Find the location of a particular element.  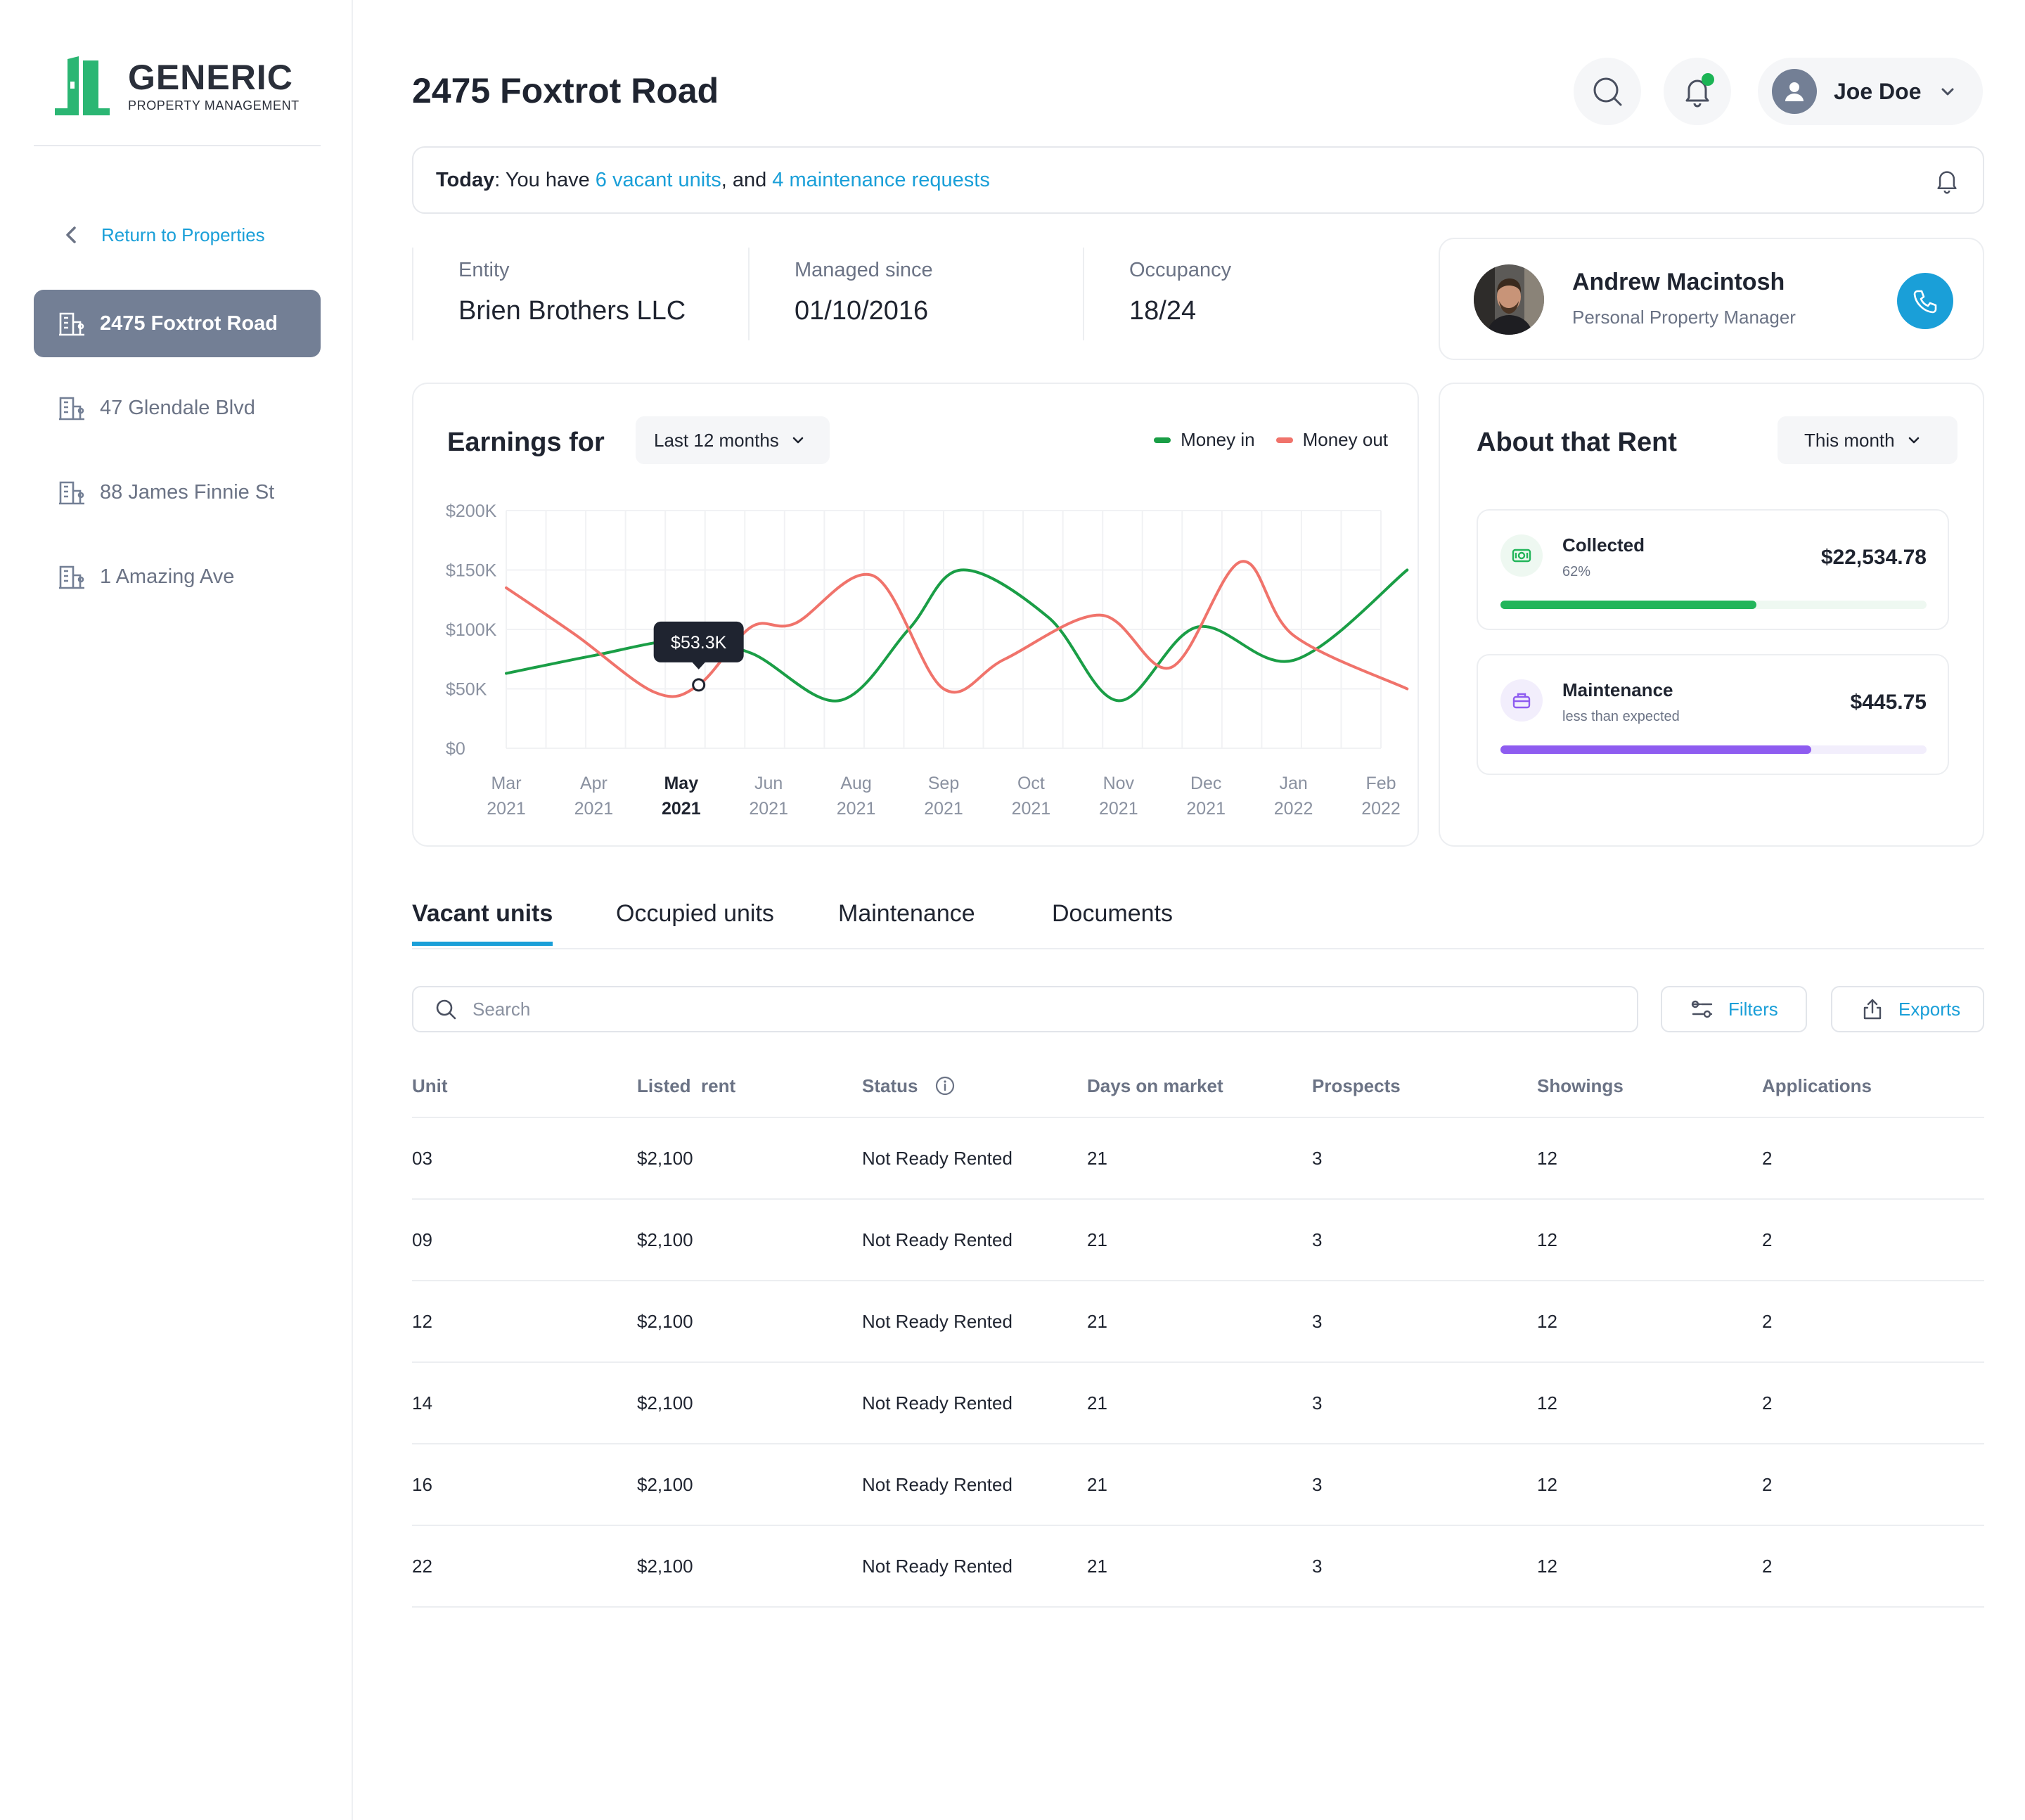

filters-label: Filters is located at coordinates (1753, 1009).